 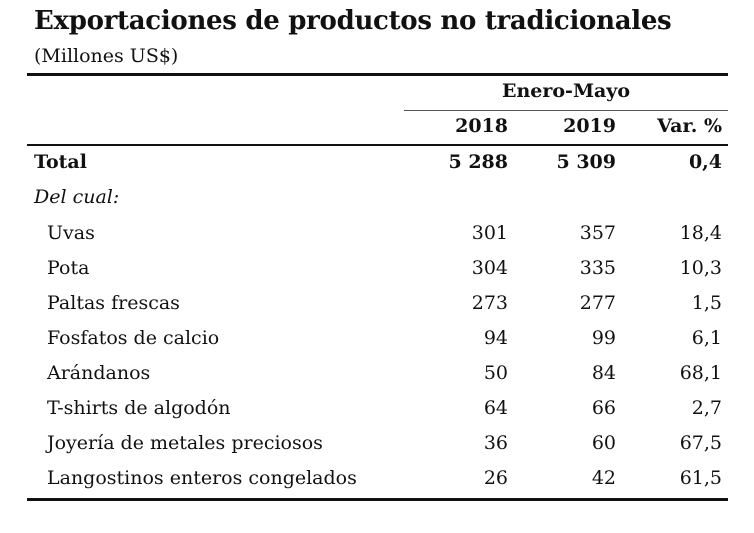 What do you see at coordinates (377, 445) in the screenshot?
I see `table-row: Joyería de metales preciosos 36 60 67,5` at bounding box center [377, 445].